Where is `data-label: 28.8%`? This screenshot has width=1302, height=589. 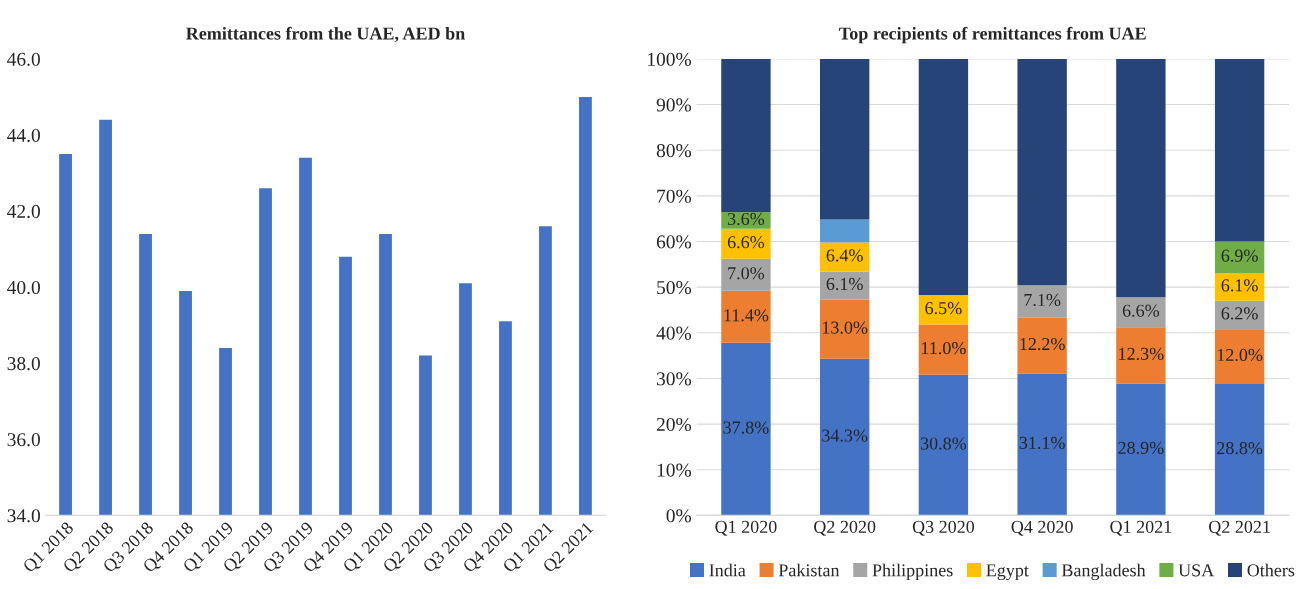
data-label: 28.8% is located at coordinates (1240, 448).